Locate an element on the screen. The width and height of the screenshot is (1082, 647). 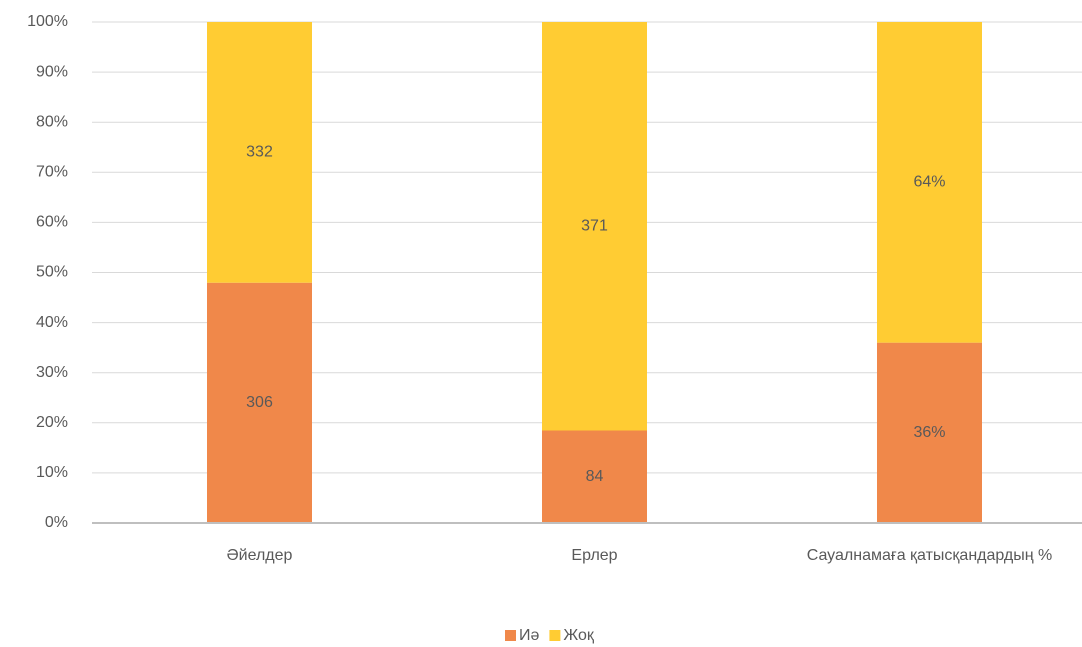
x-tick-label: Сауалнамаға қатысқандардың % is located at coordinates (929, 555).